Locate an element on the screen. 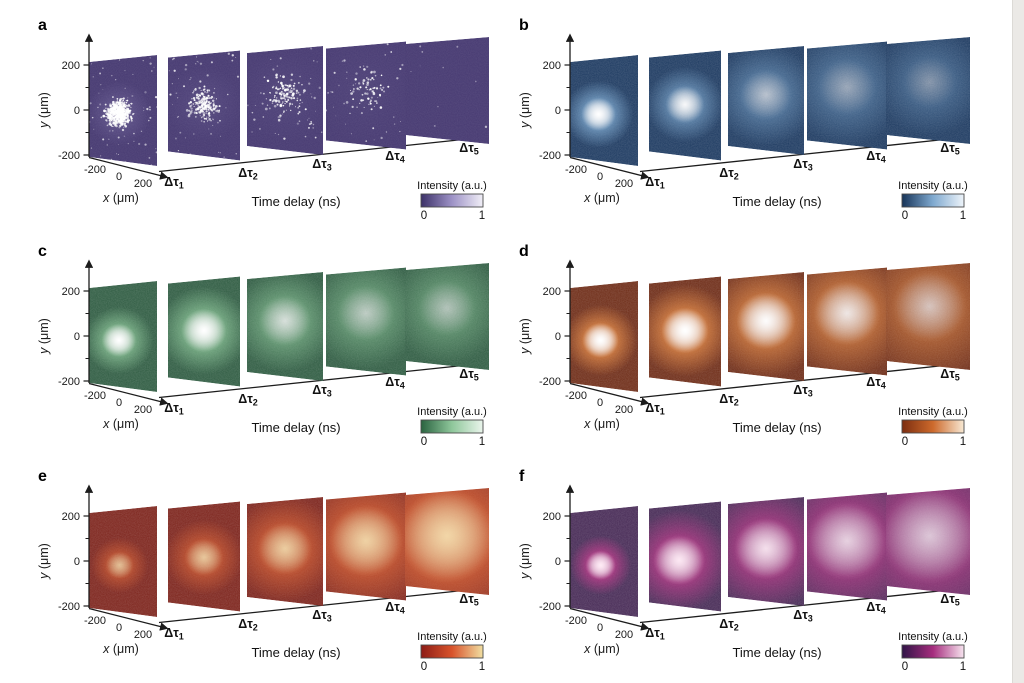  y-tick-label: 0 is located at coordinates (558, 337).